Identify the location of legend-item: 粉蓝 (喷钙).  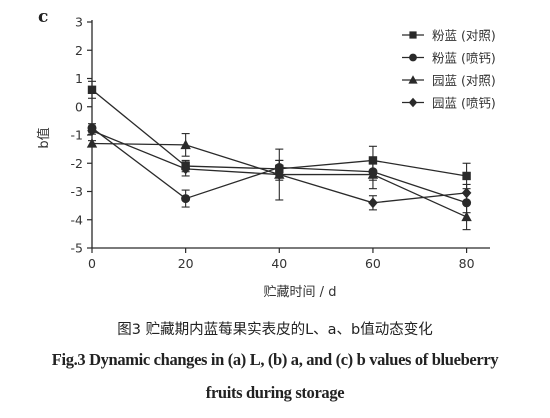
(449, 58).